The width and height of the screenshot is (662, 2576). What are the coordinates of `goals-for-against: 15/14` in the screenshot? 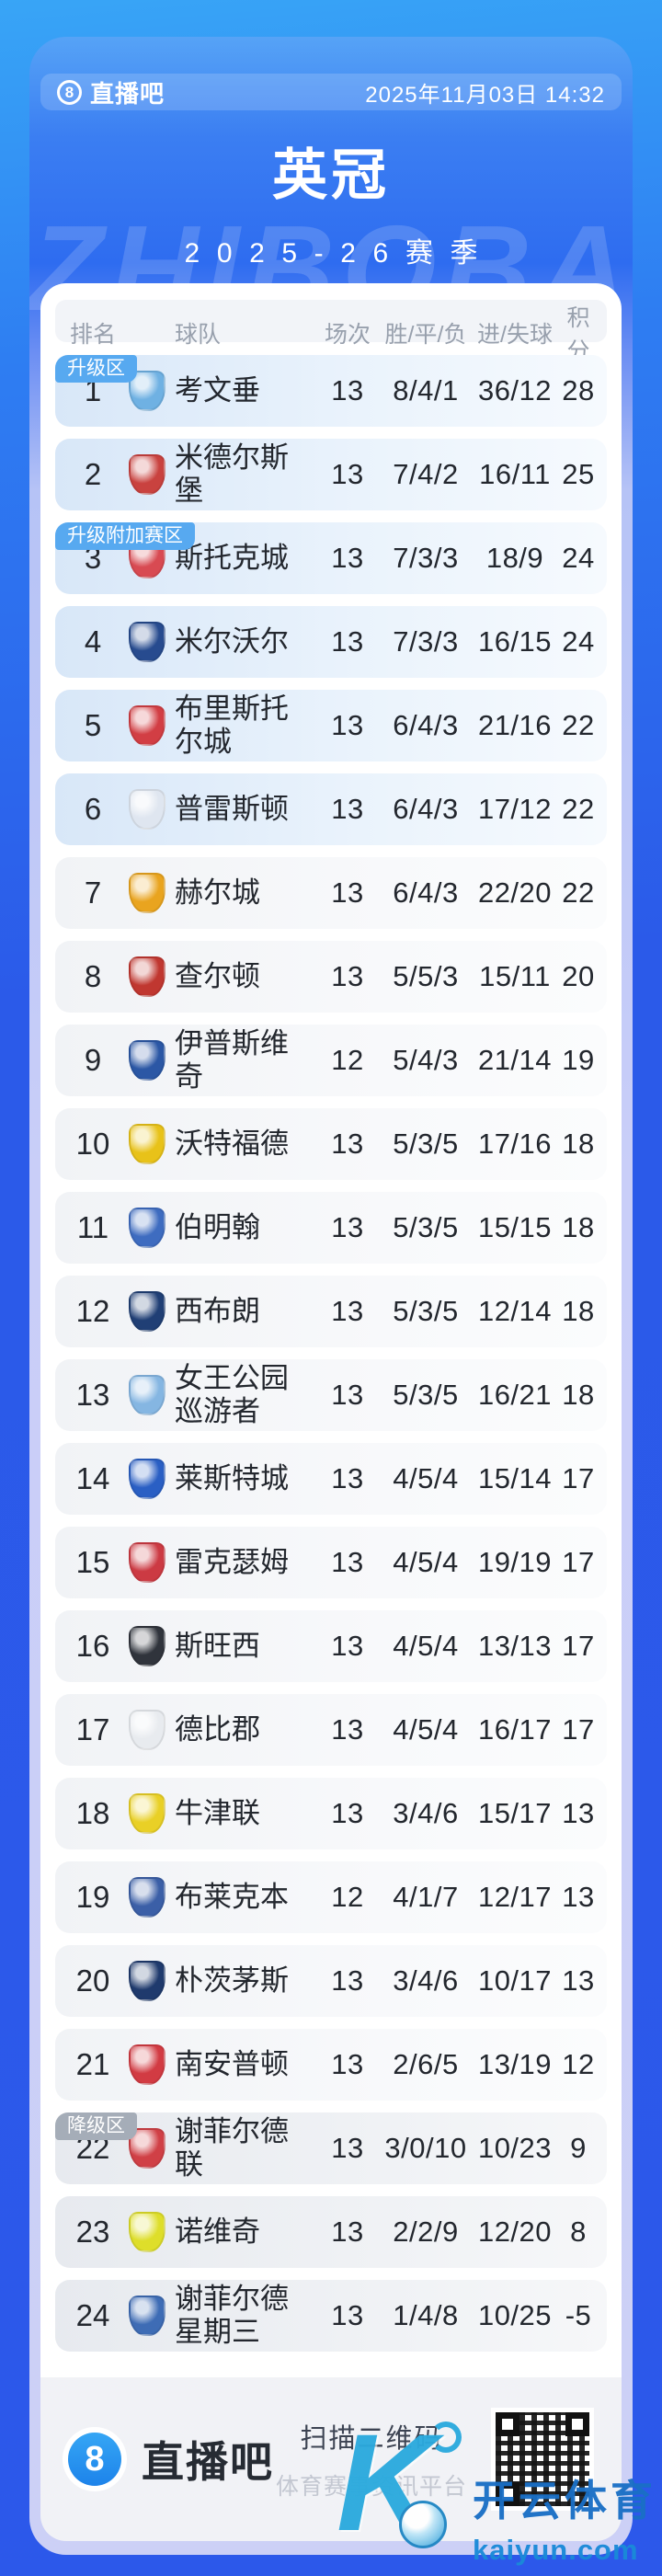 It's located at (515, 1478).